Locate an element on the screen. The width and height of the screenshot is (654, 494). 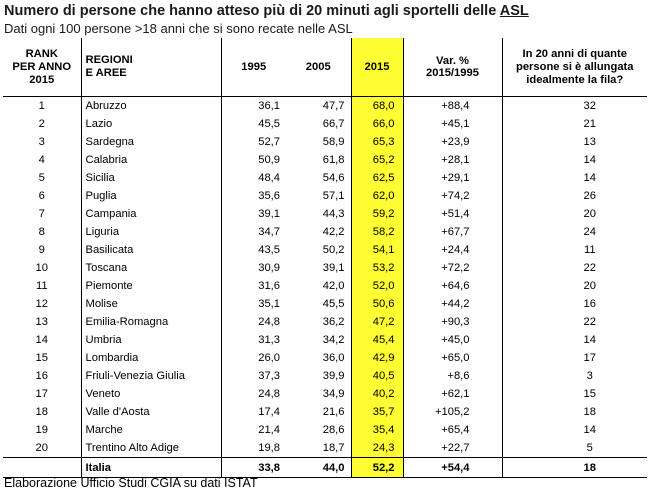
value-1995-cell: 21,4 is located at coordinates (269, 430).